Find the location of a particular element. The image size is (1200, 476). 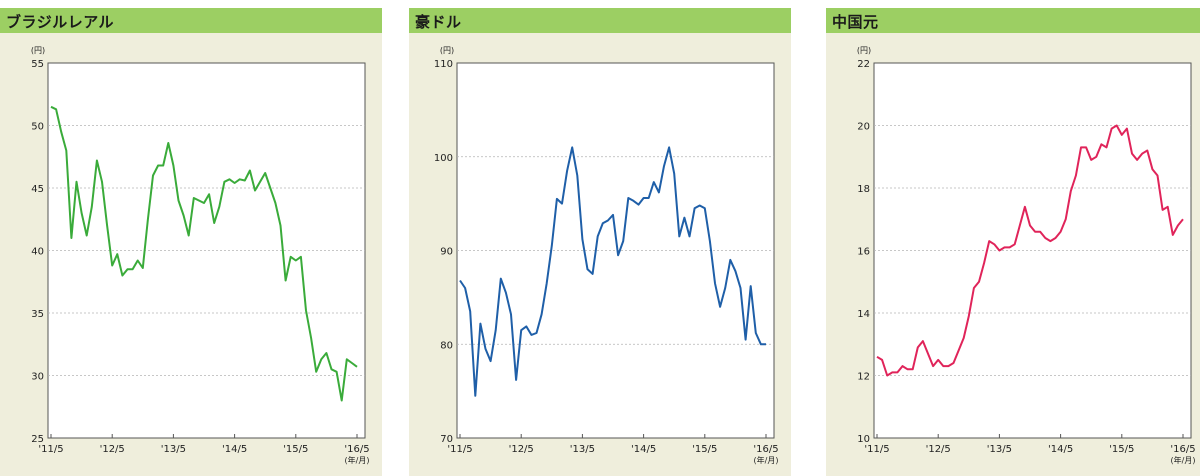

chart-title: ブラジルレアル is located at coordinates (60, 22).